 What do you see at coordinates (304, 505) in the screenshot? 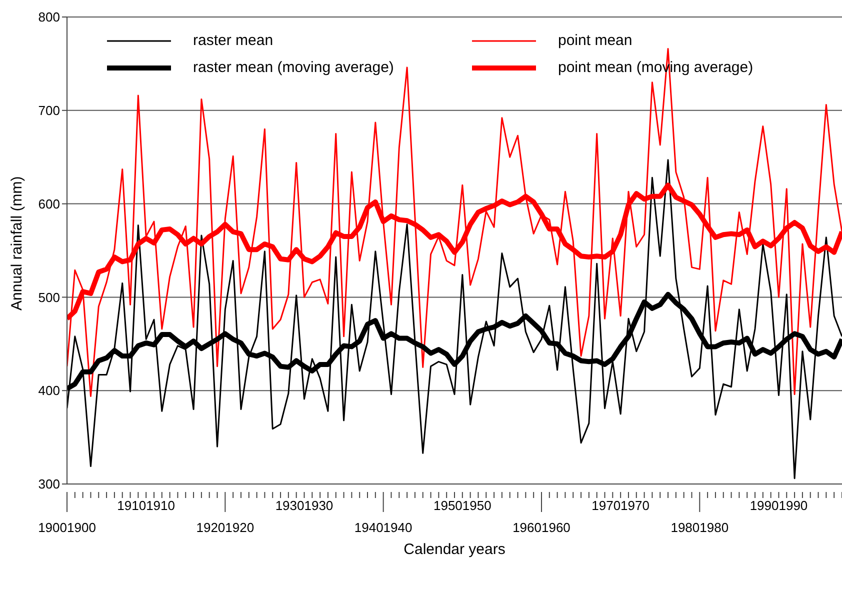
I see `x-tick-label: 19301930` at bounding box center [304, 505].